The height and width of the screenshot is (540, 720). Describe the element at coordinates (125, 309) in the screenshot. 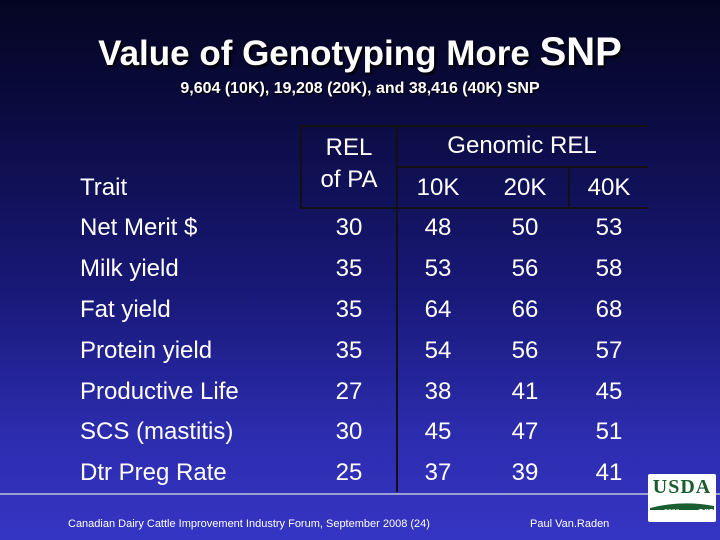

I see `trait-name: Fat yield` at that location.